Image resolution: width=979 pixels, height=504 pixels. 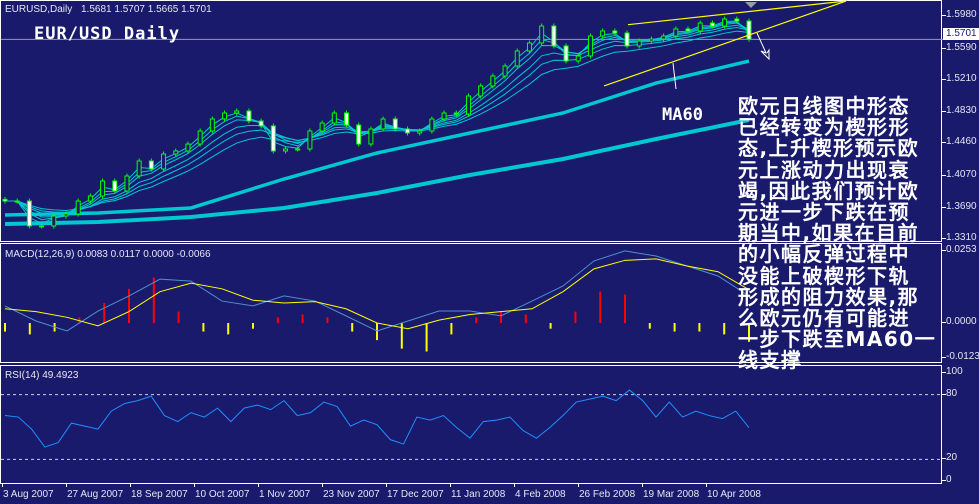 What do you see at coordinates (961, 238) in the screenshot?
I see `axis-label: 1.3310` at bounding box center [961, 238].